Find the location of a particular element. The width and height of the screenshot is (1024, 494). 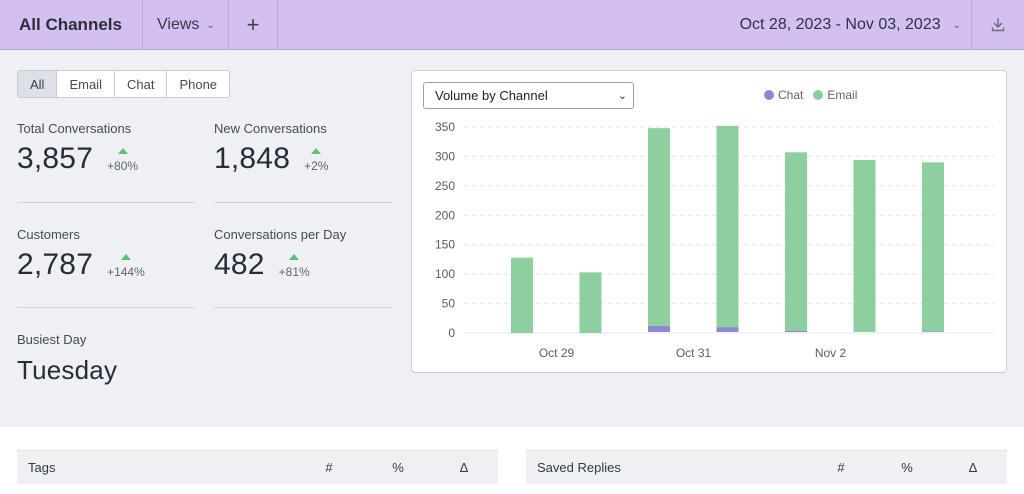

y-tick-label: 200 is located at coordinates (445, 215).